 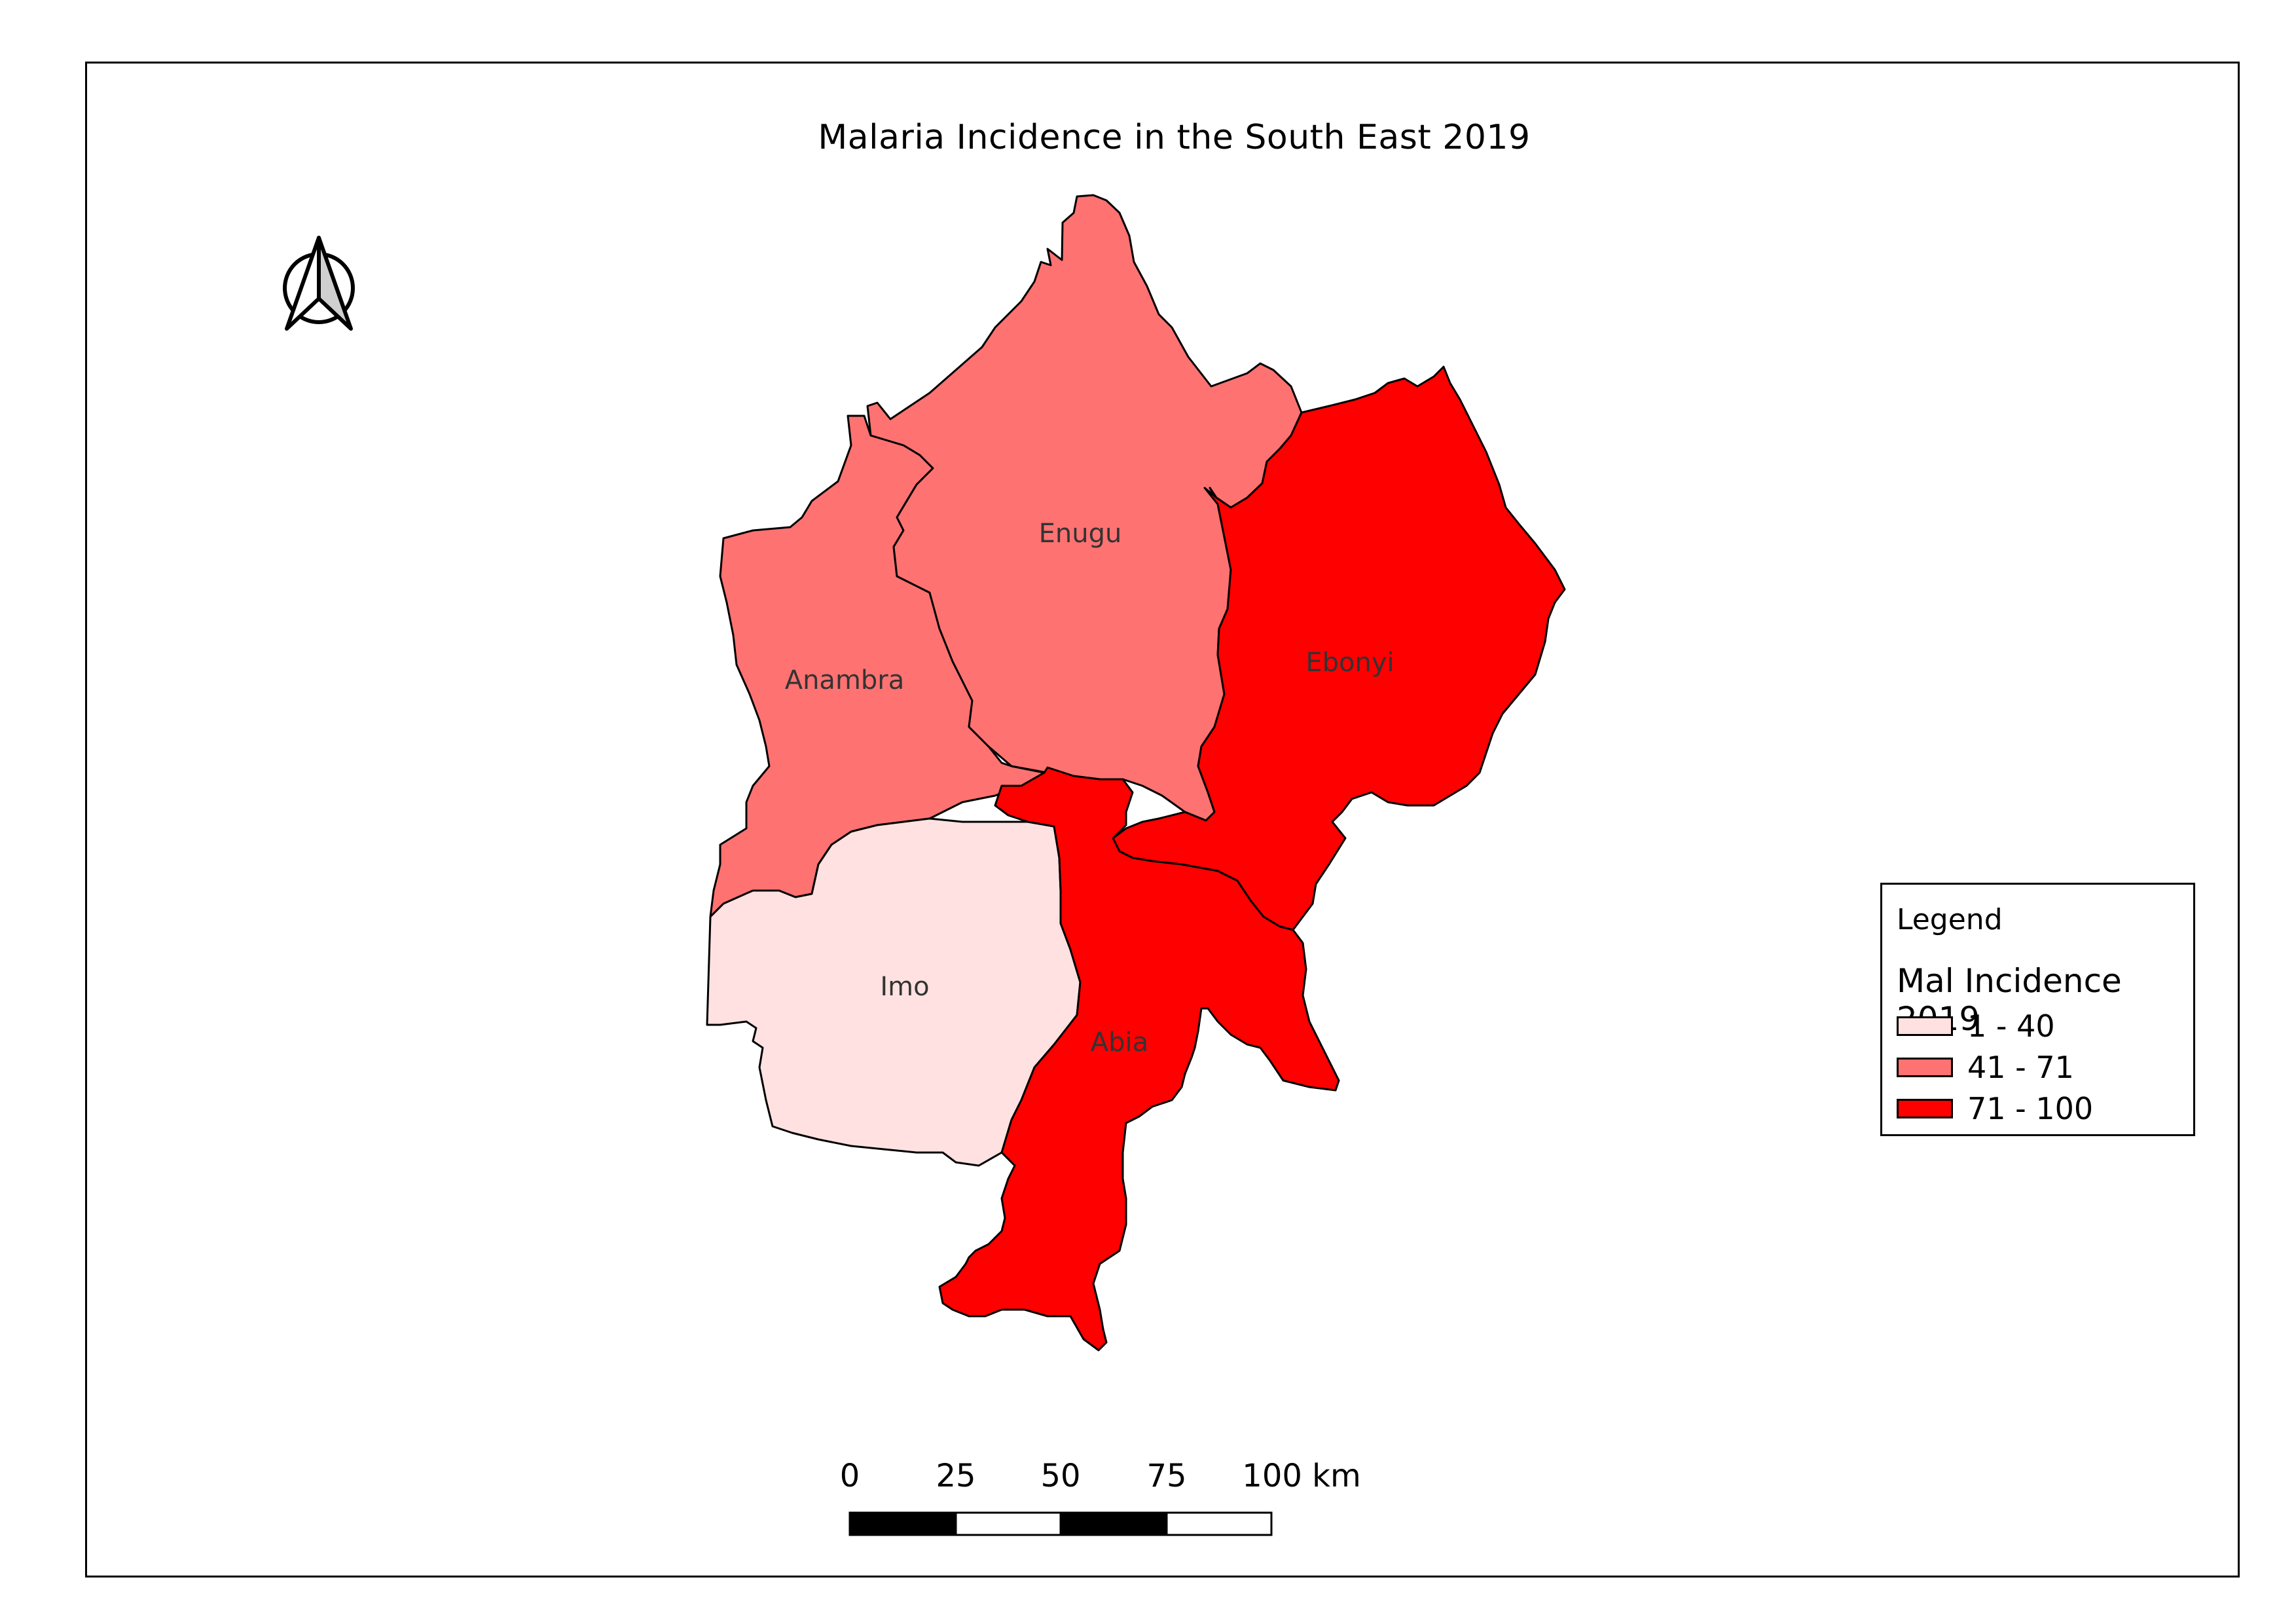 I want to click on scale-label-100-km: 100 km, so click(x=1301, y=1476).